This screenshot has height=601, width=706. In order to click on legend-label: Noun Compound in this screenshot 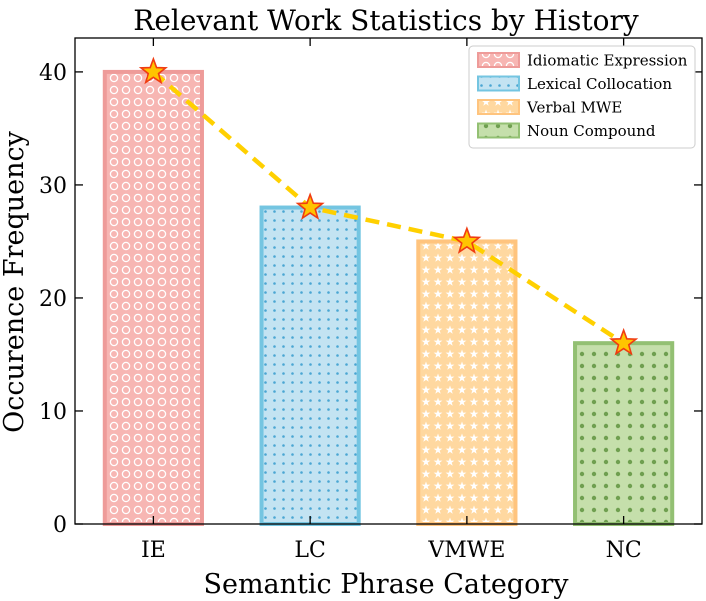, I will do `click(591, 131)`.